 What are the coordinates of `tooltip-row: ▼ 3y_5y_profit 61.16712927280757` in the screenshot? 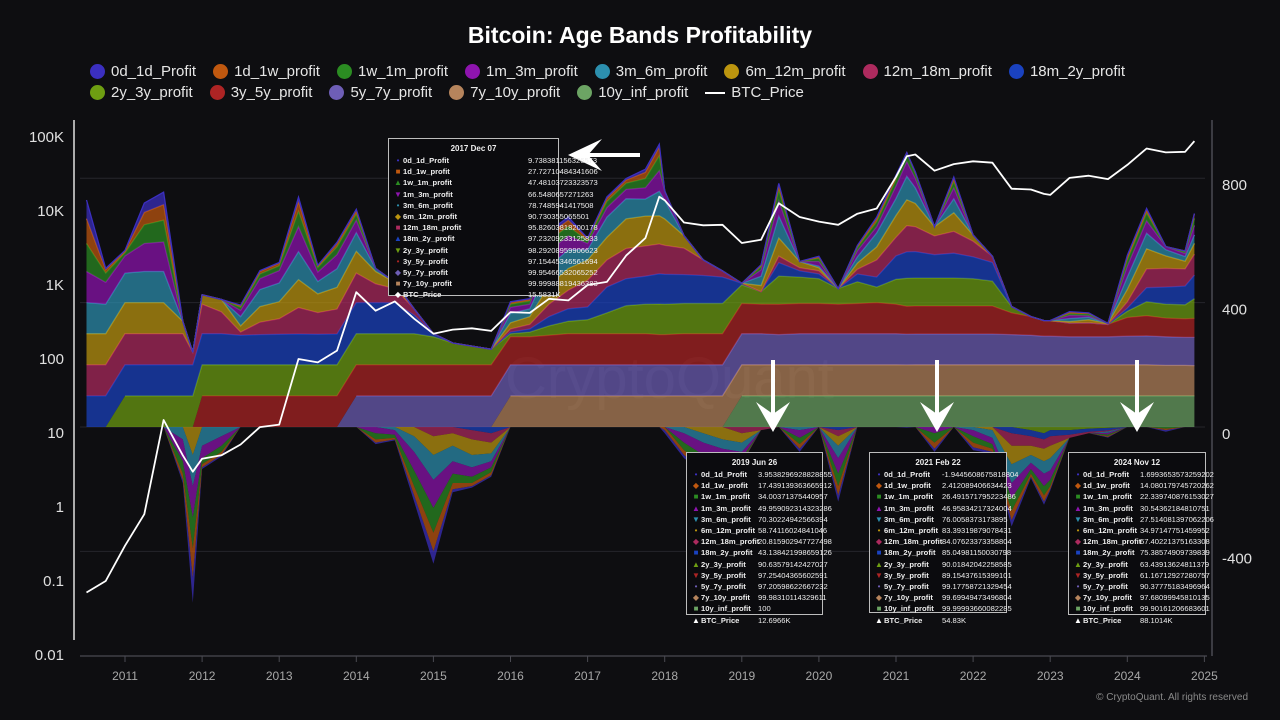 It's located at (1141, 575).